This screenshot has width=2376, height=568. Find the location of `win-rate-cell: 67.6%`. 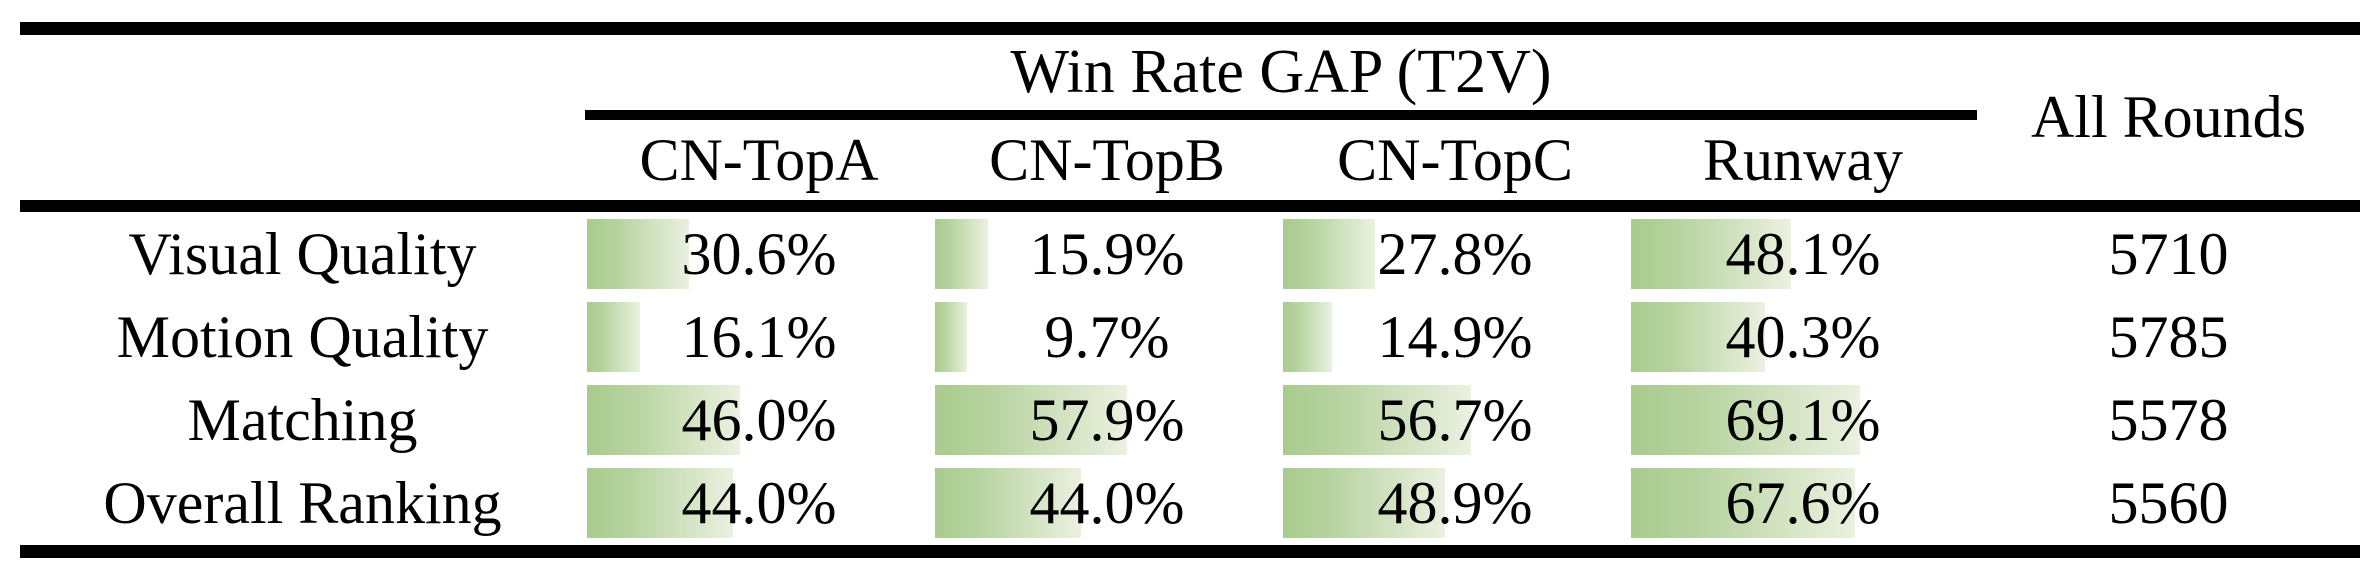

win-rate-cell: 67.6% is located at coordinates (1803, 503).